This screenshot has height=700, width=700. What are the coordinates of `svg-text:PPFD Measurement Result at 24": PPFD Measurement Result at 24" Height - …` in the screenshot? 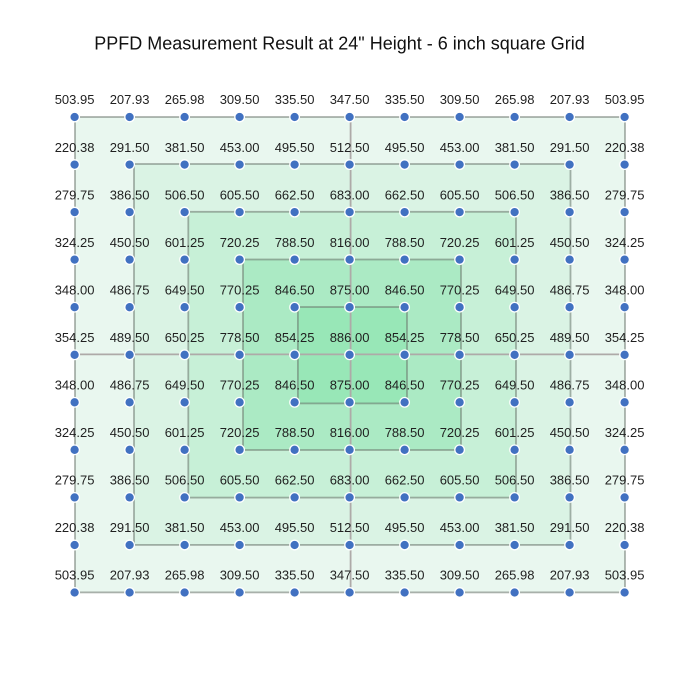 It's located at (339, 44).